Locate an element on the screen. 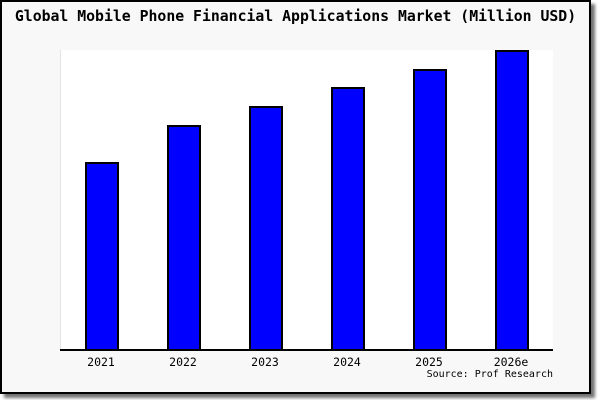 Image resolution: width=600 pixels, height=400 pixels. bar-2022 is located at coordinates (184, 238).